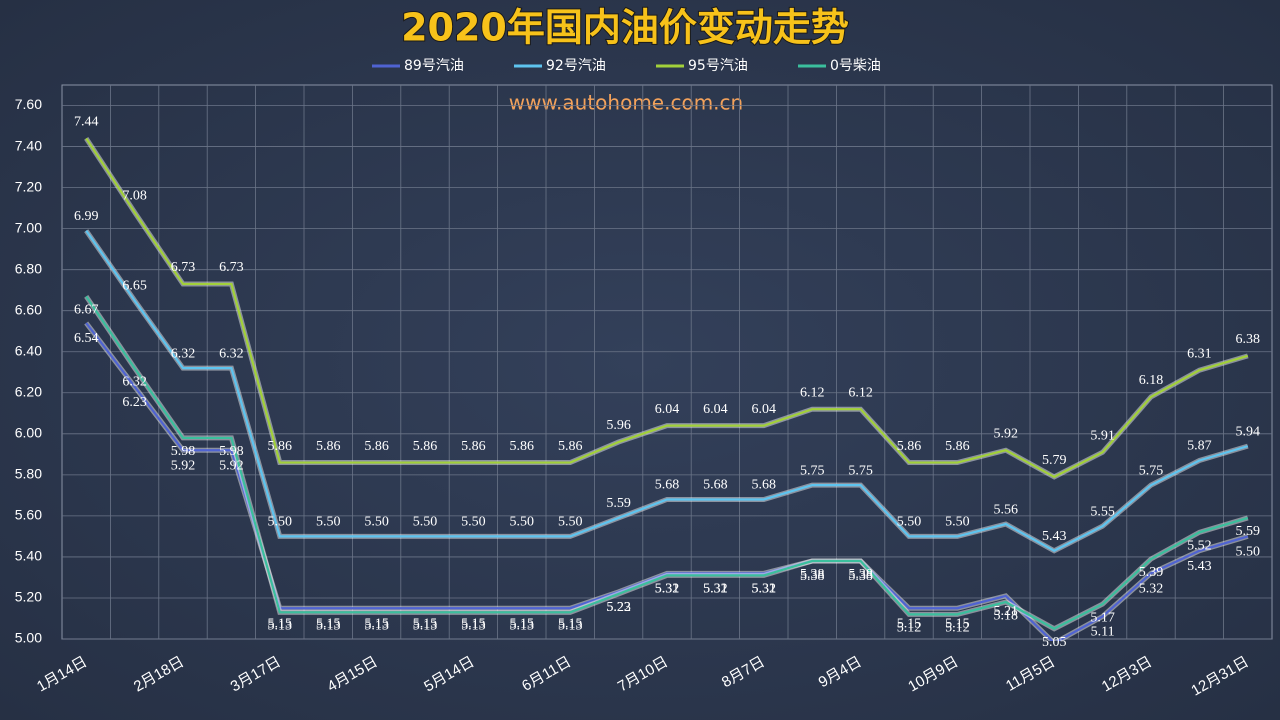  Describe the element at coordinates (28, 556) in the screenshot. I see `y-tick-label: 5.40` at that location.